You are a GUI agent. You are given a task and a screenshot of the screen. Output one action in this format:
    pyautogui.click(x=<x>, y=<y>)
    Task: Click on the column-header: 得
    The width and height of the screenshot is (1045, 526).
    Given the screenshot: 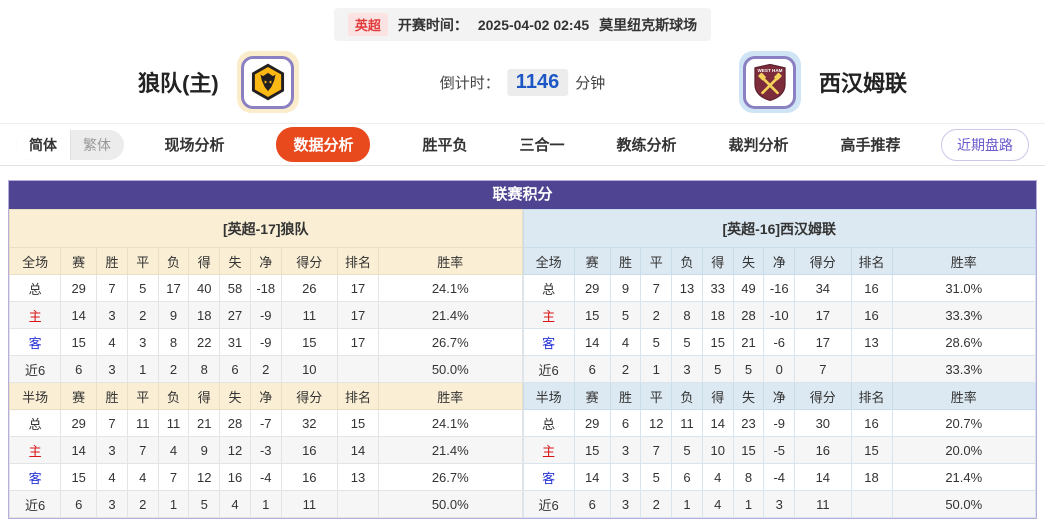 What is the action you would take?
    pyautogui.click(x=204, y=261)
    